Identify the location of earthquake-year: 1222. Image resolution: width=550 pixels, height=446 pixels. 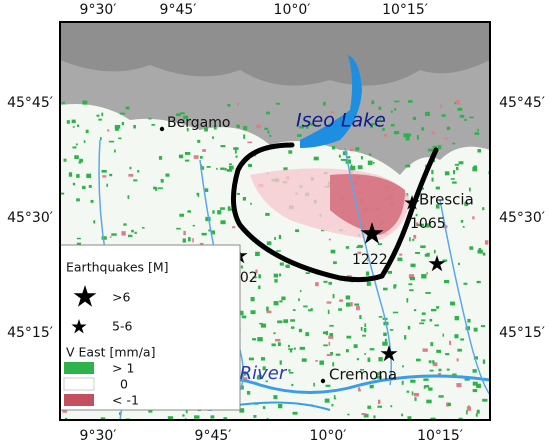
(370, 260).